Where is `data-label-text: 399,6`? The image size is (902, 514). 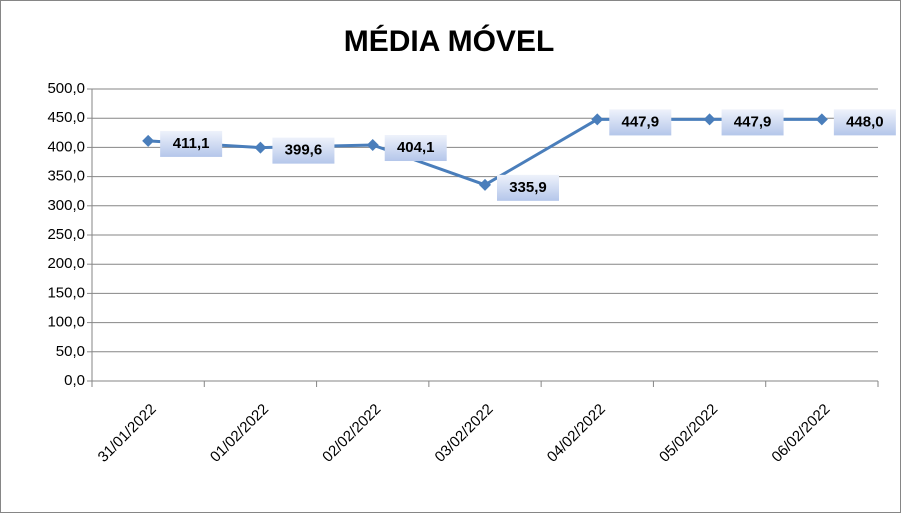 data-label-text: 399,6 is located at coordinates (304, 150).